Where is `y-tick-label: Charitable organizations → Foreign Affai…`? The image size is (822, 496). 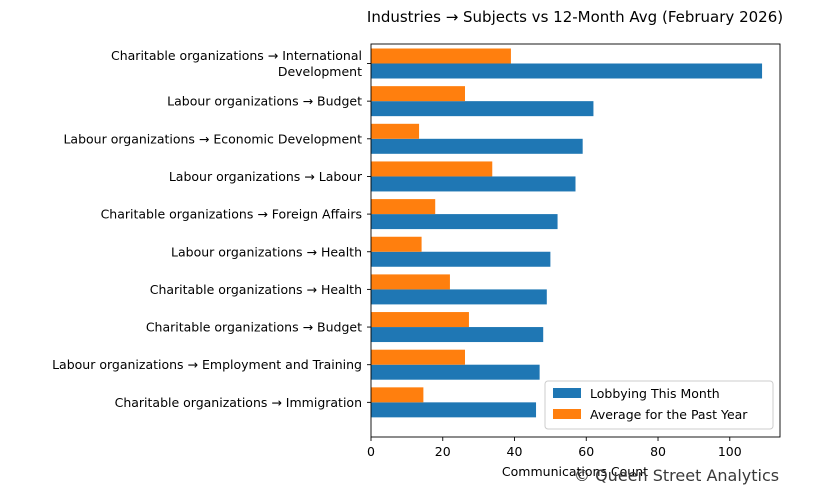
y-tick-label: Charitable organizations → Foreign Affai… is located at coordinates (231, 214).